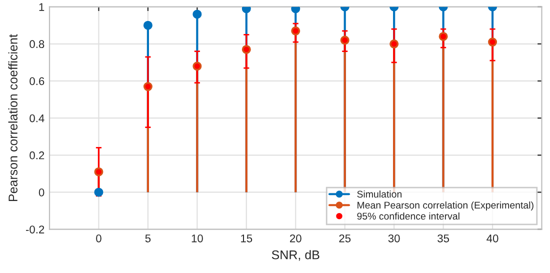 This screenshot has height=273, width=550. Describe the element at coordinates (41, 192) in the screenshot. I see `y-tick-label: 0` at that location.